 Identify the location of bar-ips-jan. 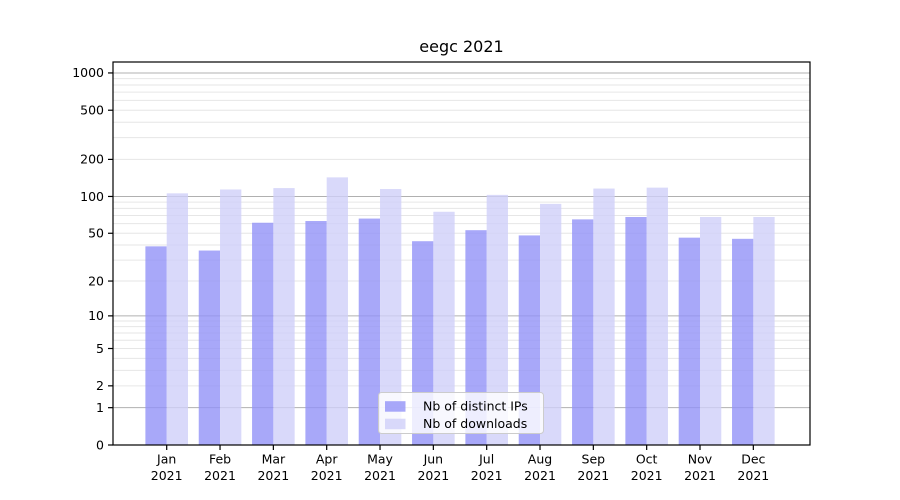
(156, 345).